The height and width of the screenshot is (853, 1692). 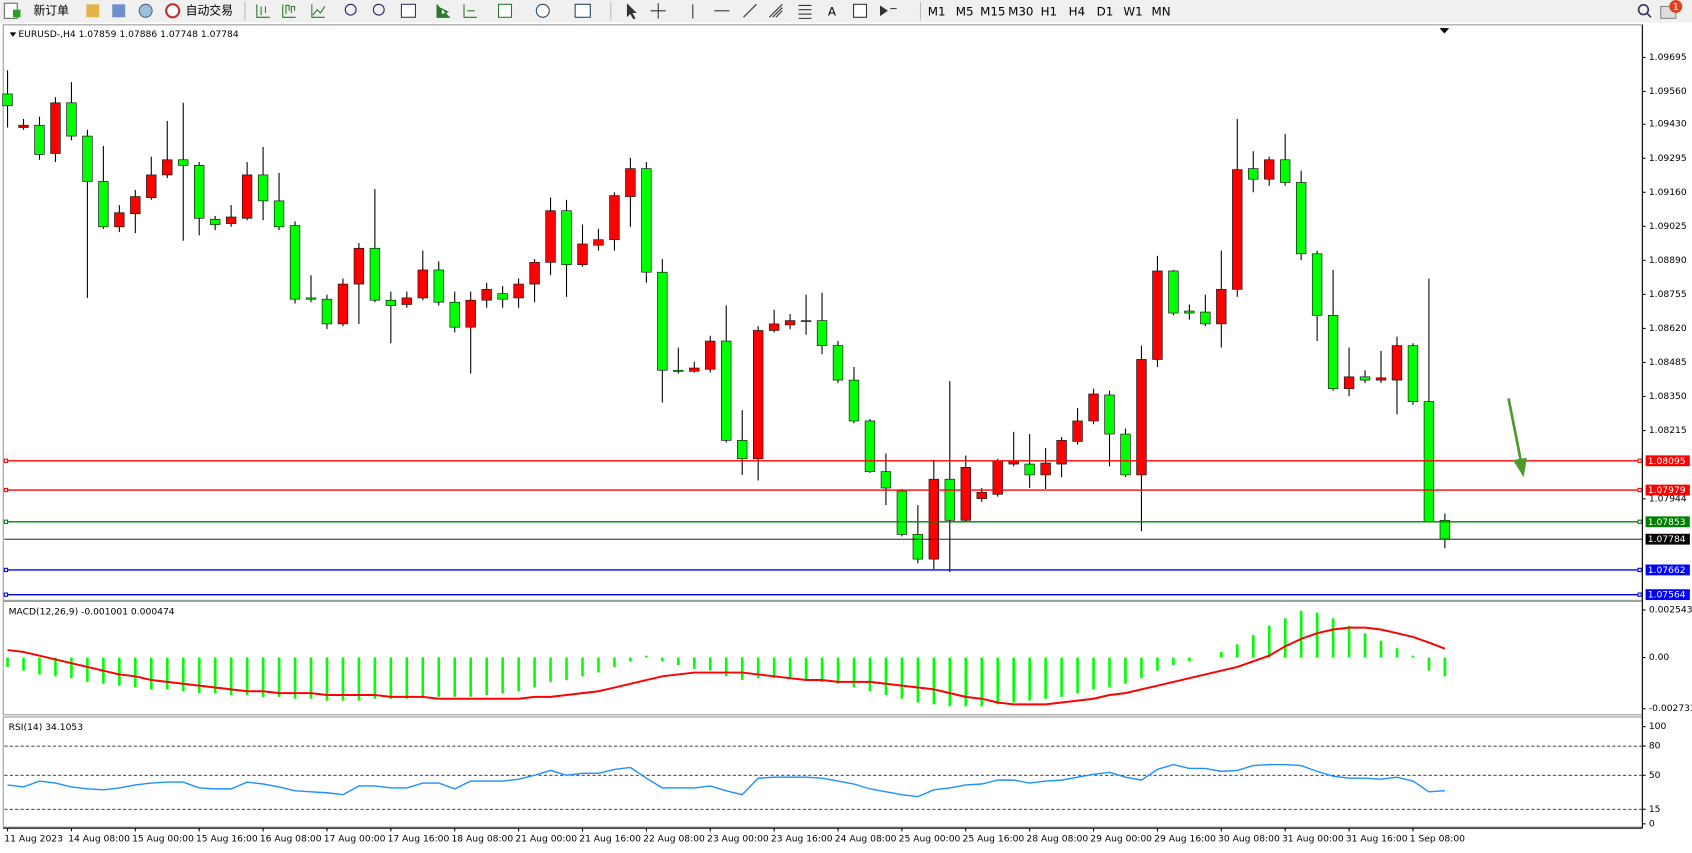 What do you see at coordinates (1668, 158) in the screenshot?
I see `y-tick-label: 1.09295` at bounding box center [1668, 158].